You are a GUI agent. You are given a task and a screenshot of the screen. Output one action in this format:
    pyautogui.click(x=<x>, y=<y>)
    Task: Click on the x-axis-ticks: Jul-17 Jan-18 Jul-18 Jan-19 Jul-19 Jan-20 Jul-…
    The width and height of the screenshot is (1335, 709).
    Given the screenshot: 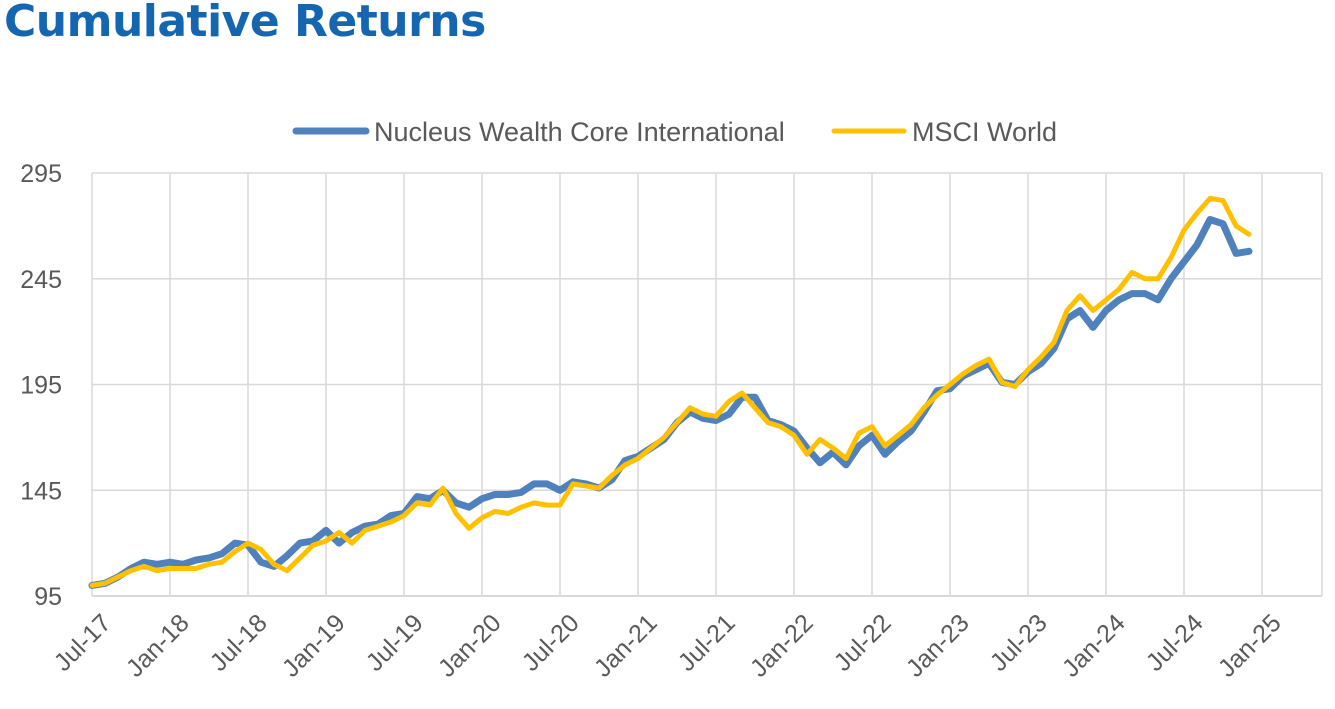 What is the action you would take?
    pyautogui.click(x=668, y=646)
    